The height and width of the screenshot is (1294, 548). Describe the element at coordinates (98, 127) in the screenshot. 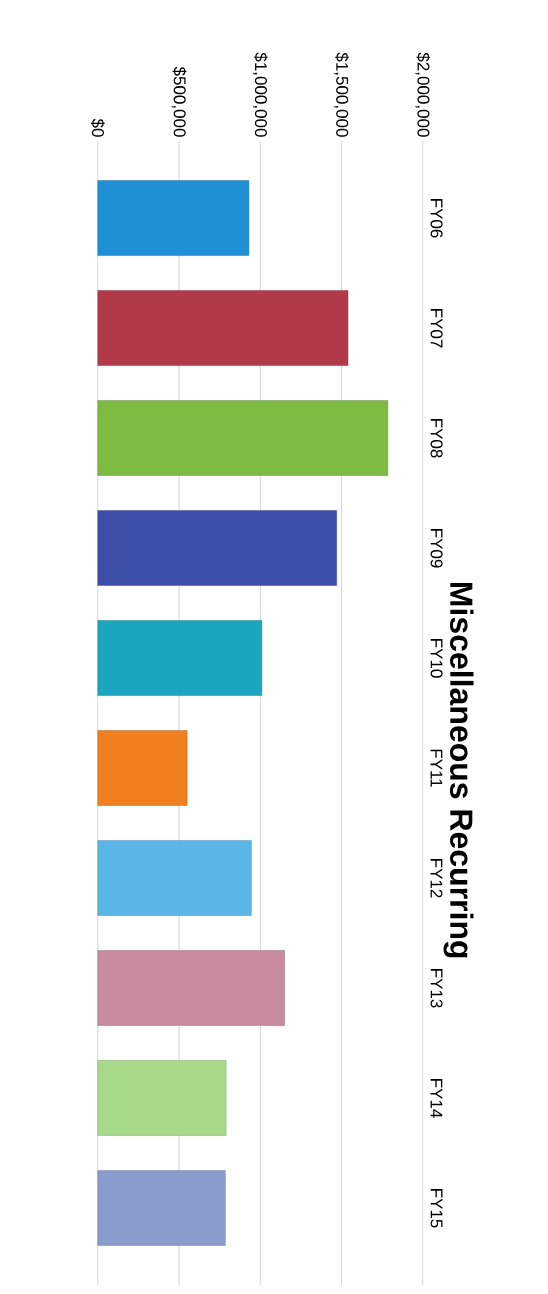

I see `x-tick-label: $0` at that location.